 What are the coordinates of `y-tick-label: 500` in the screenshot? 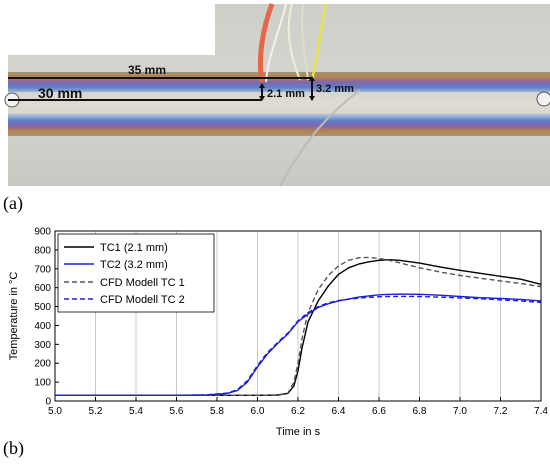 It's located at (42, 307).